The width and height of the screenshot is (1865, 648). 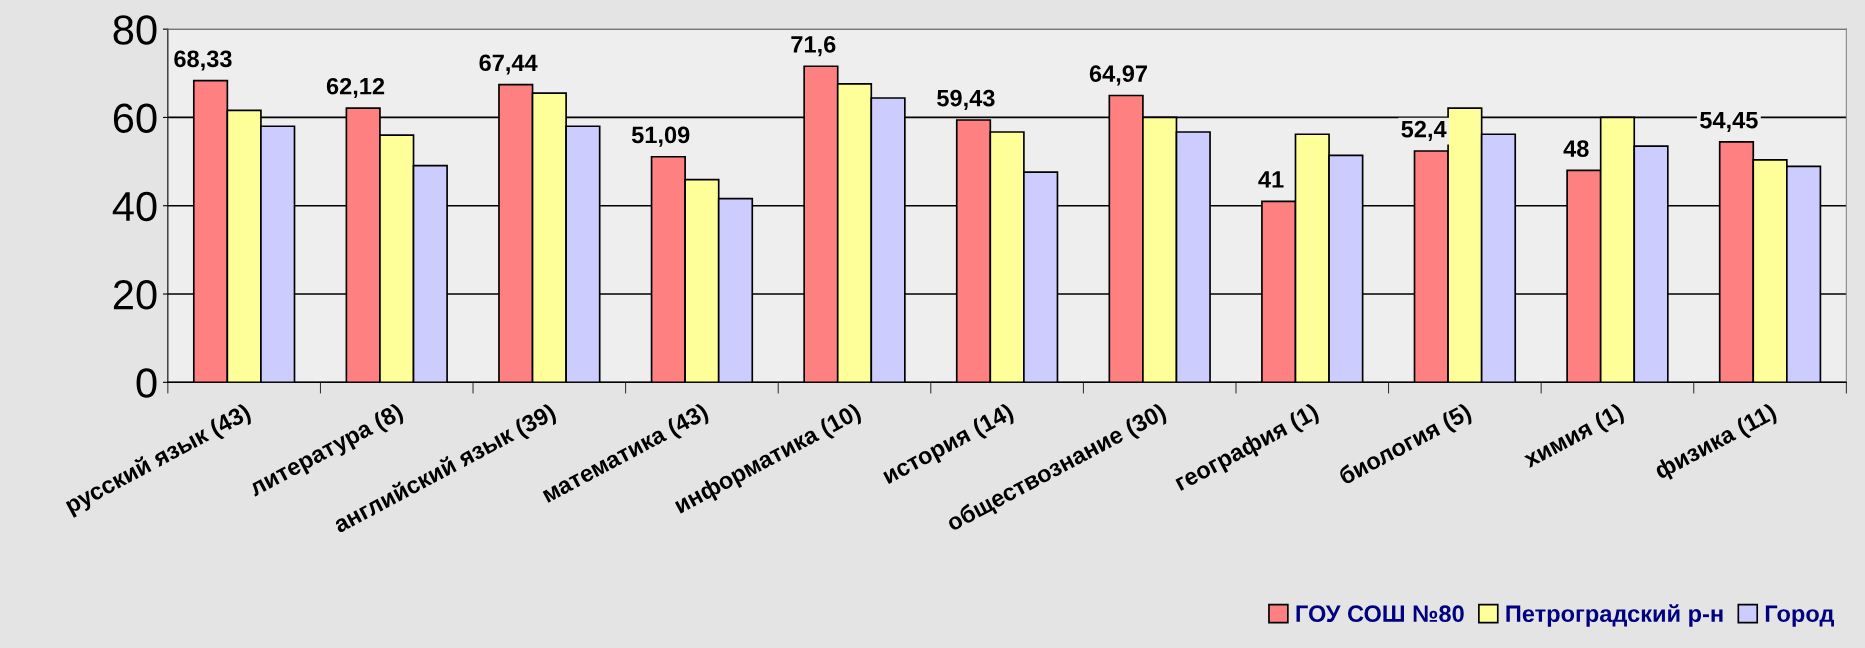 What do you see at coordinates (1729, 121) in the screenshot?
I see `data-label: 54,45` at bounding box center [1729, 121].